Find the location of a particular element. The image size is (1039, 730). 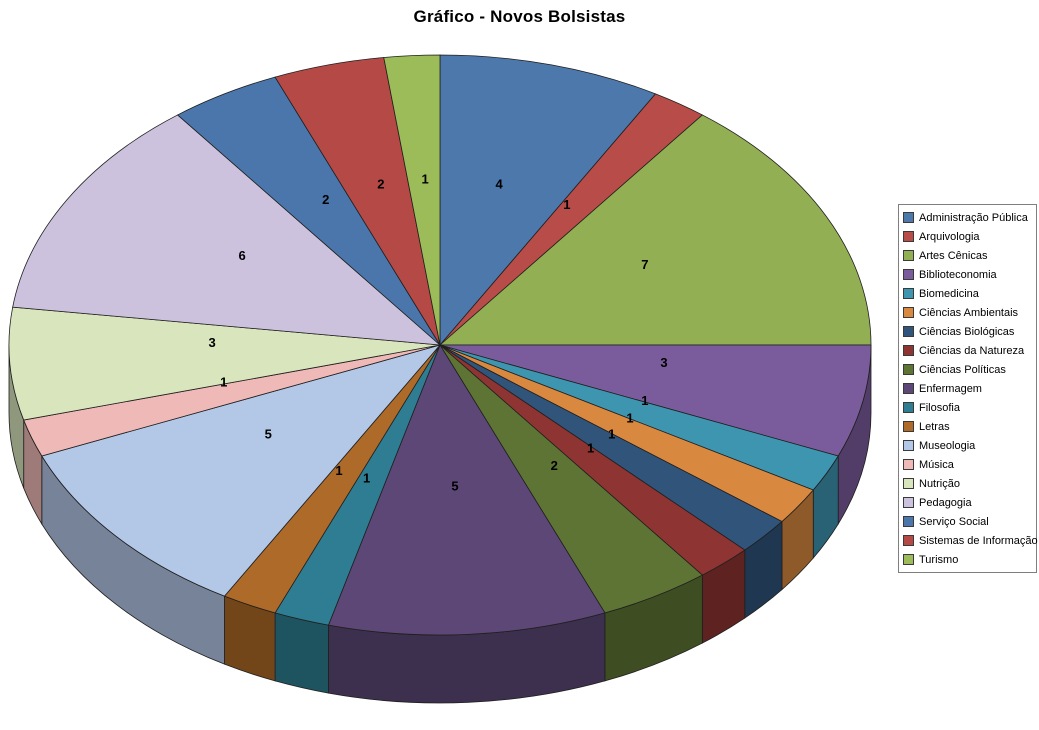

legend-item: Artes Cênicas is located at coordinates (967, 255).